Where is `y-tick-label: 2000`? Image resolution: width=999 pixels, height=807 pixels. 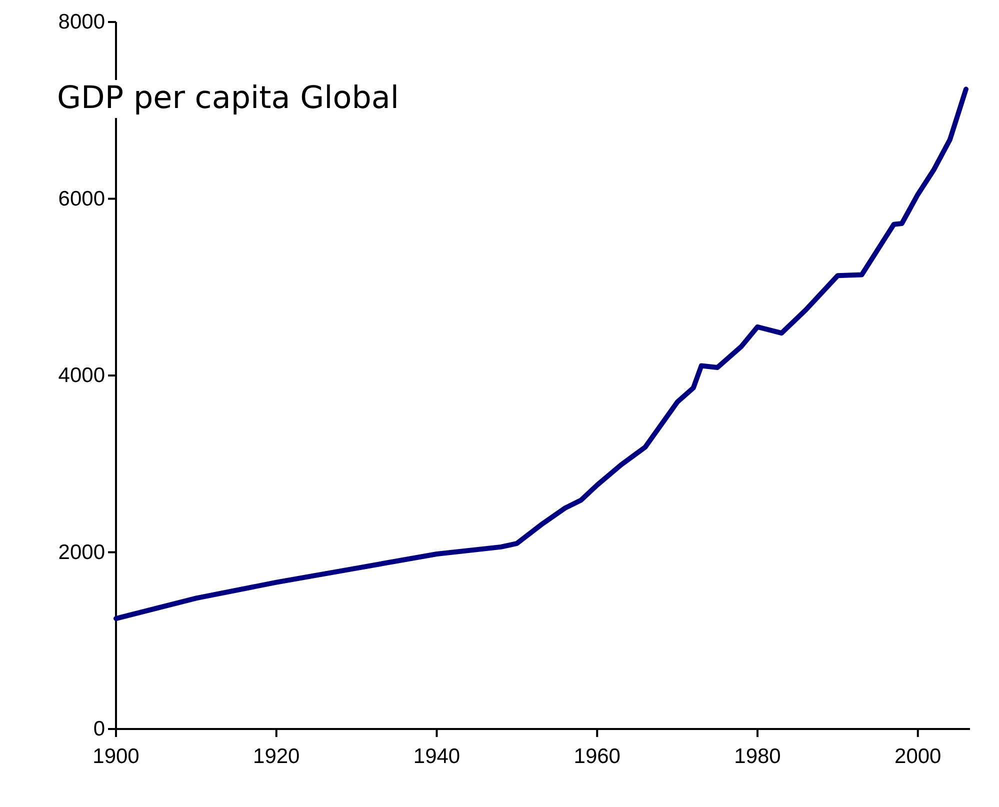
y-tick-label: 2000 is located at coordinates (81, 552).